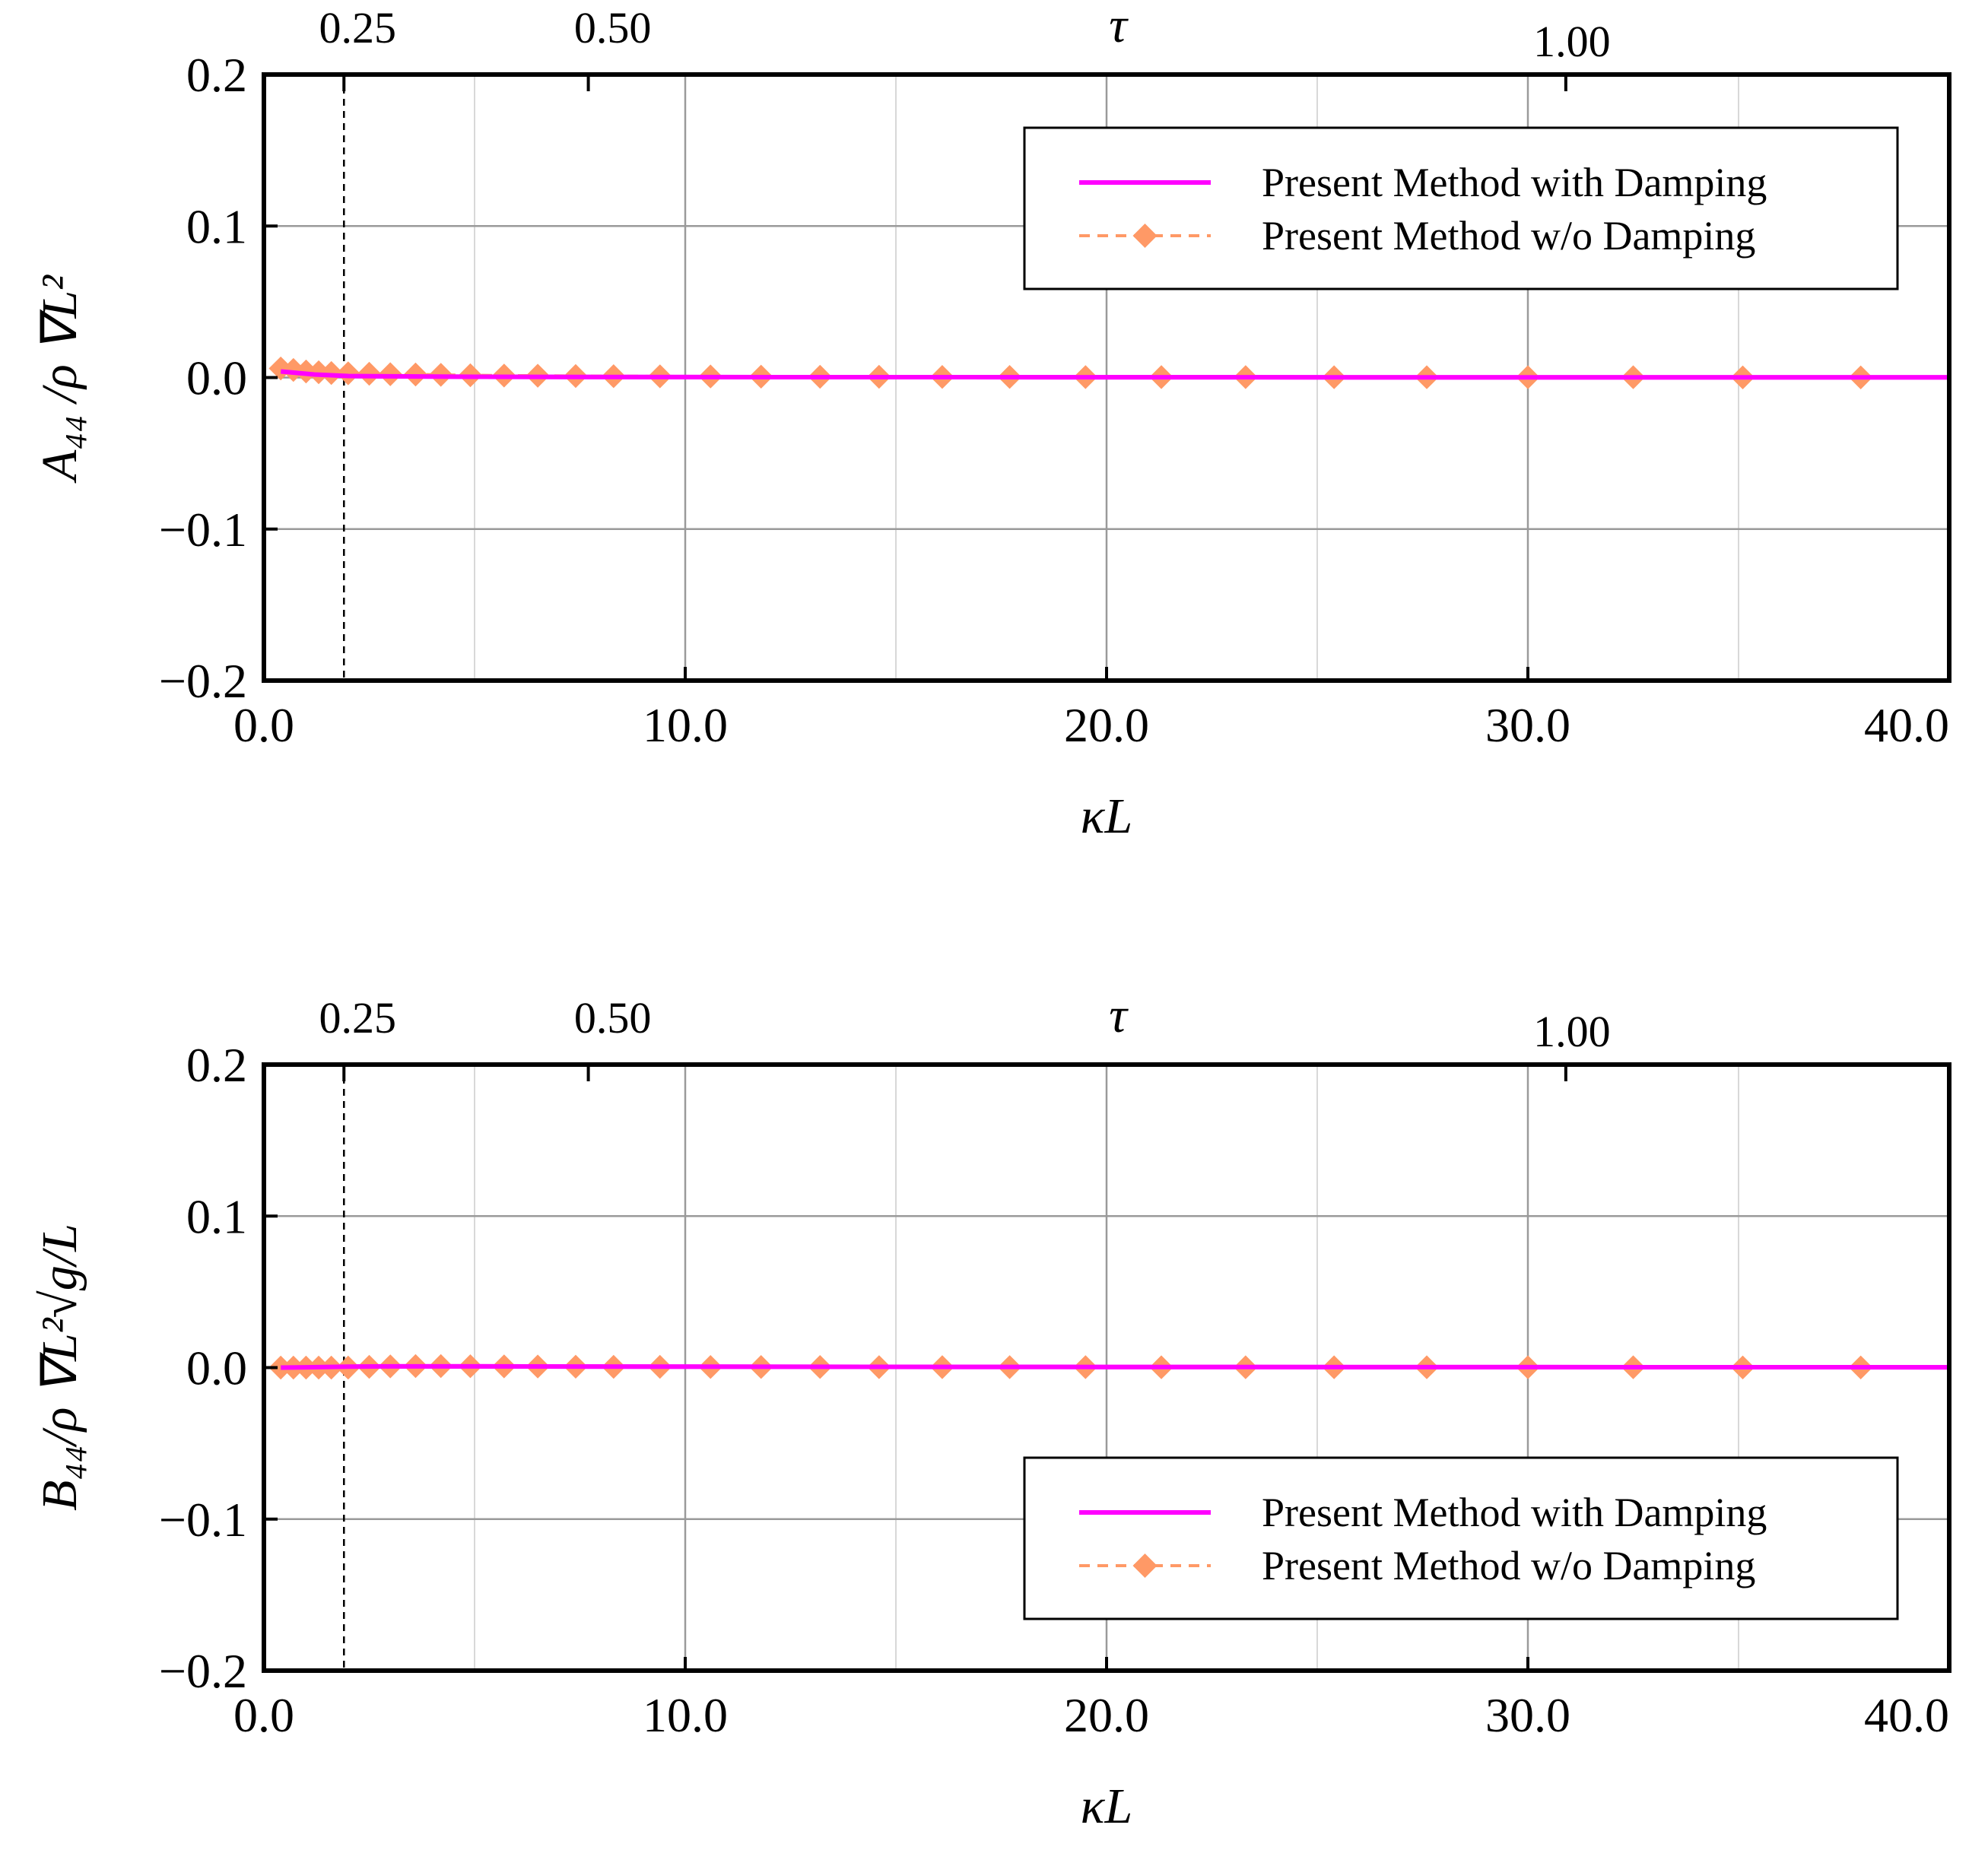 This screenshot has width=1988, height=1863. Describe the element at coordinates (59, 379) in the screenshot. I see `y-axis-label: A₄₄ /ρ ∇L²` at that location.